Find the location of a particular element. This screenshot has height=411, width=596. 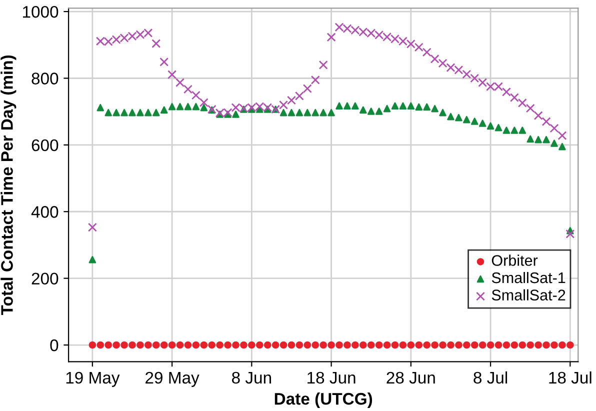

y-tick-label: 0 is located at coordinates (54, 345).